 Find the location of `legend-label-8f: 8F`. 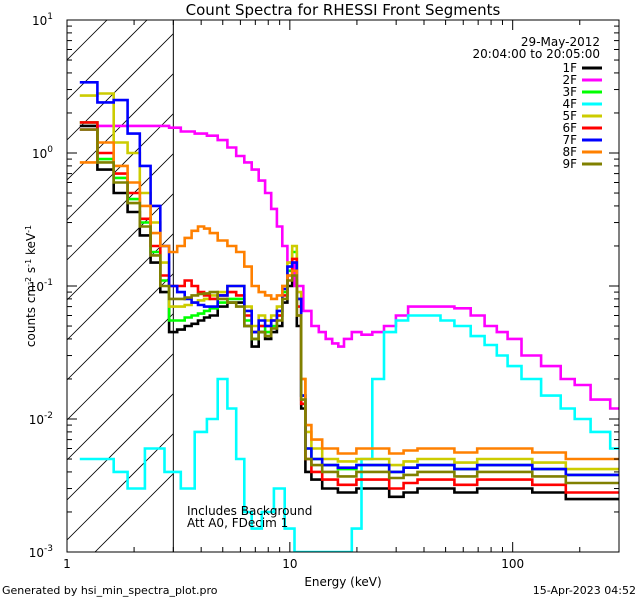

legend-label-8f: 8F is located at coordinates (569, 152).